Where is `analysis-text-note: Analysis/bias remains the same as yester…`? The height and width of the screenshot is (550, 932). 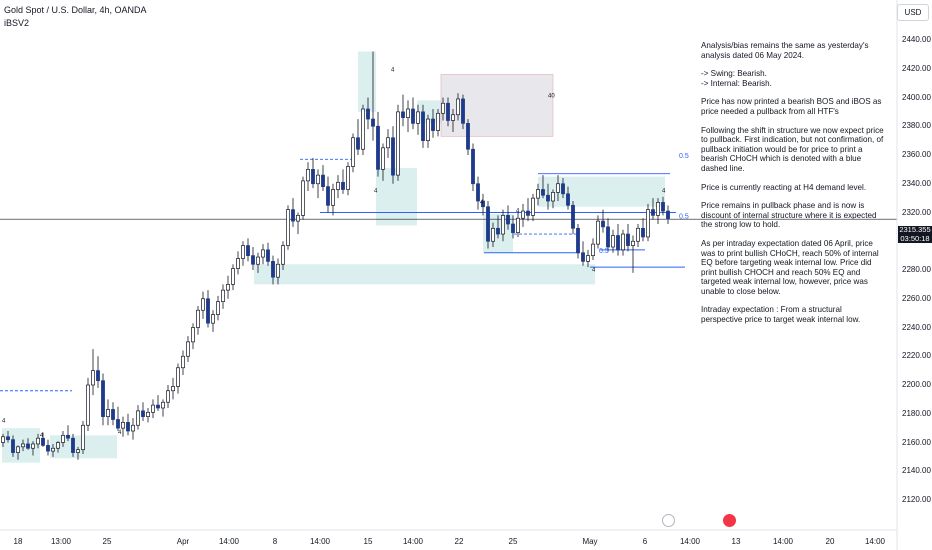 analysis-text-note: Analysis/bias remains the same as yester… is located at coordinates (793, 187).